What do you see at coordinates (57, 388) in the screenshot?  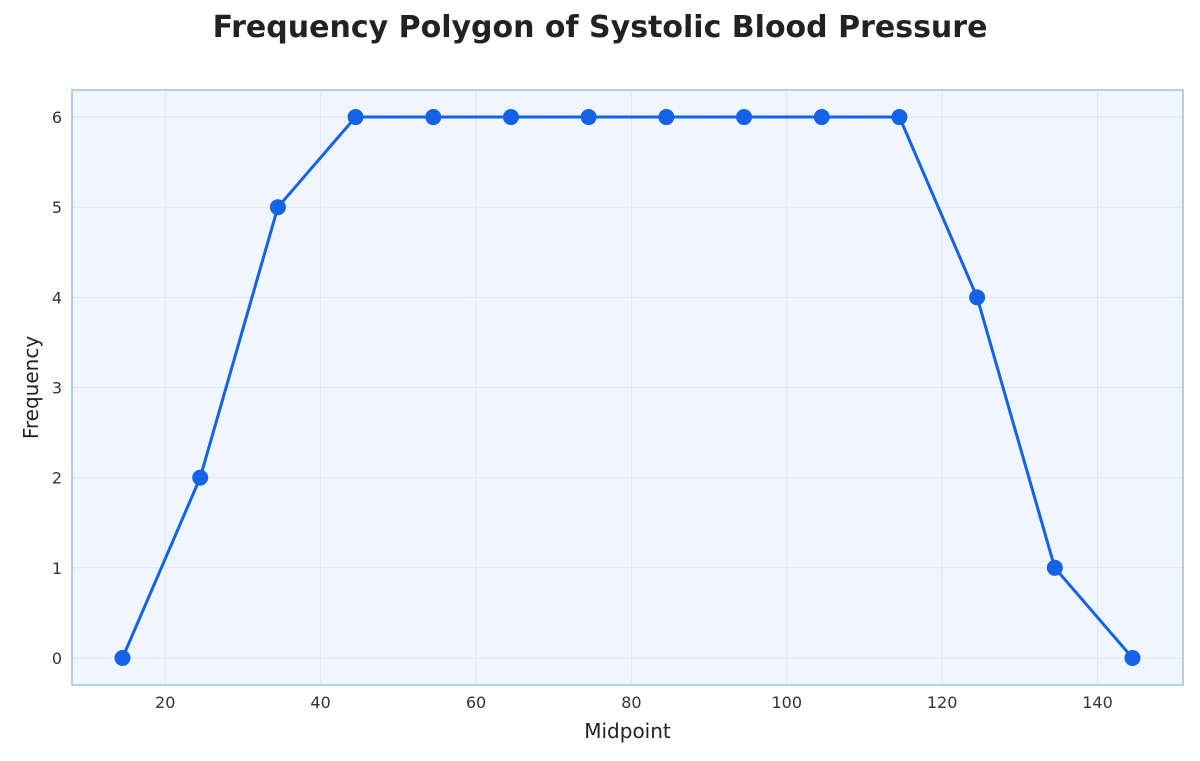 I see `y-tick-label: 3` at bounding box center [57, 388].